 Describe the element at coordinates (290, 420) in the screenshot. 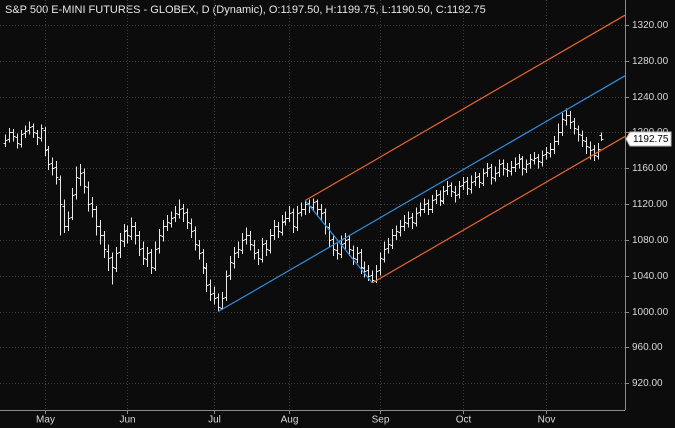

I see `x-tick-label: Aug` at that location.